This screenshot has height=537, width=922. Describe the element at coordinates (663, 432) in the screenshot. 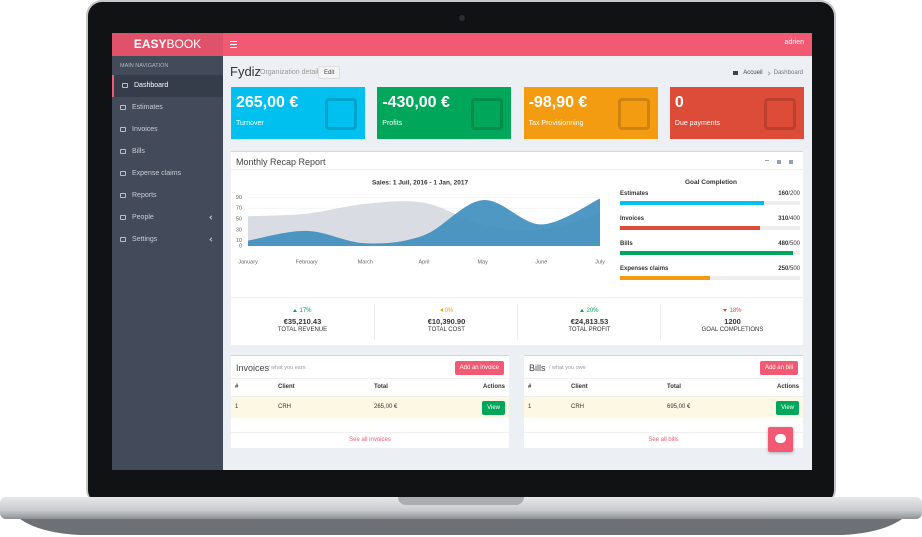

I see `table-footer-line` at that location.